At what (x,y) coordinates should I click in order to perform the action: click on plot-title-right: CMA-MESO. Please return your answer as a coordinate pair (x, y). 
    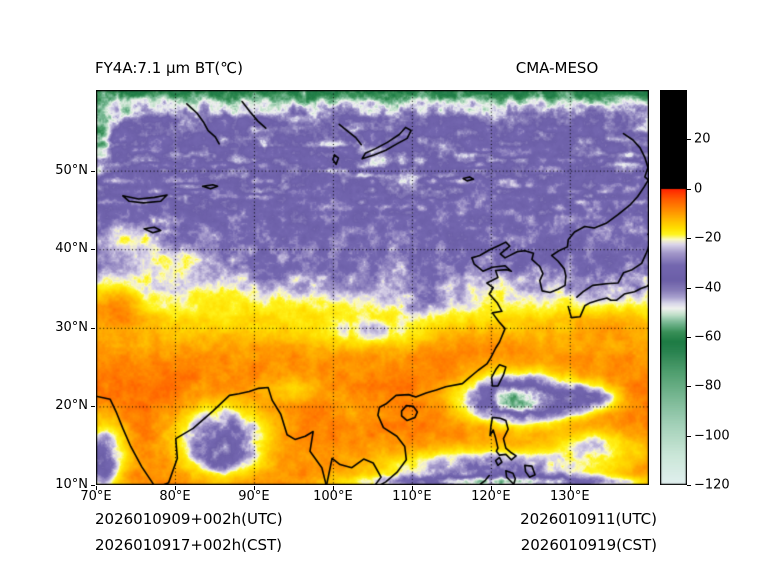
    Looking at the image, I should click on (557, 68).